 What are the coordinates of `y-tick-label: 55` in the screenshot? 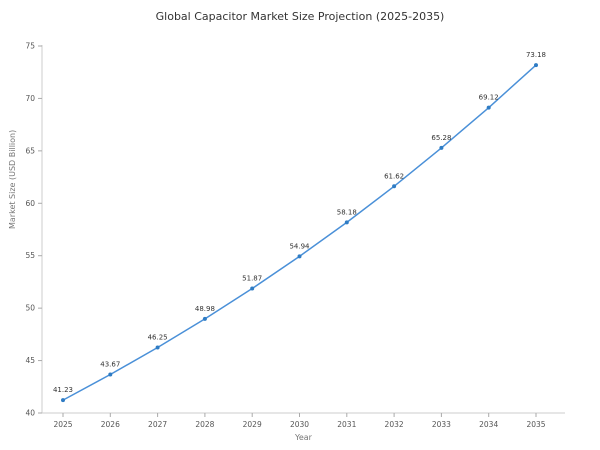 It's located at (30, 255).